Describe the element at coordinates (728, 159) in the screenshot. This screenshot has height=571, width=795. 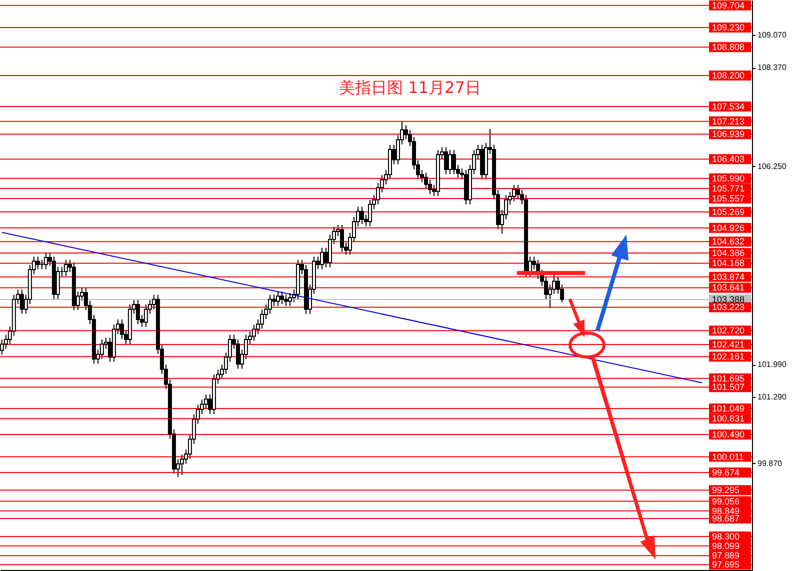
I see `ref-line-label: 106.403` at that location.